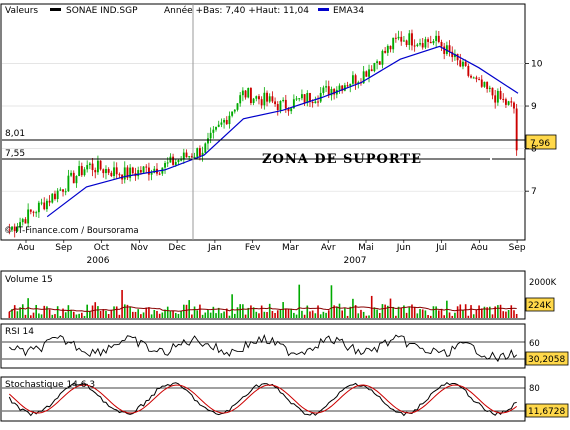 The image size is (570, 430). I want to click on y-tick-label: 8, so click(534, 150).